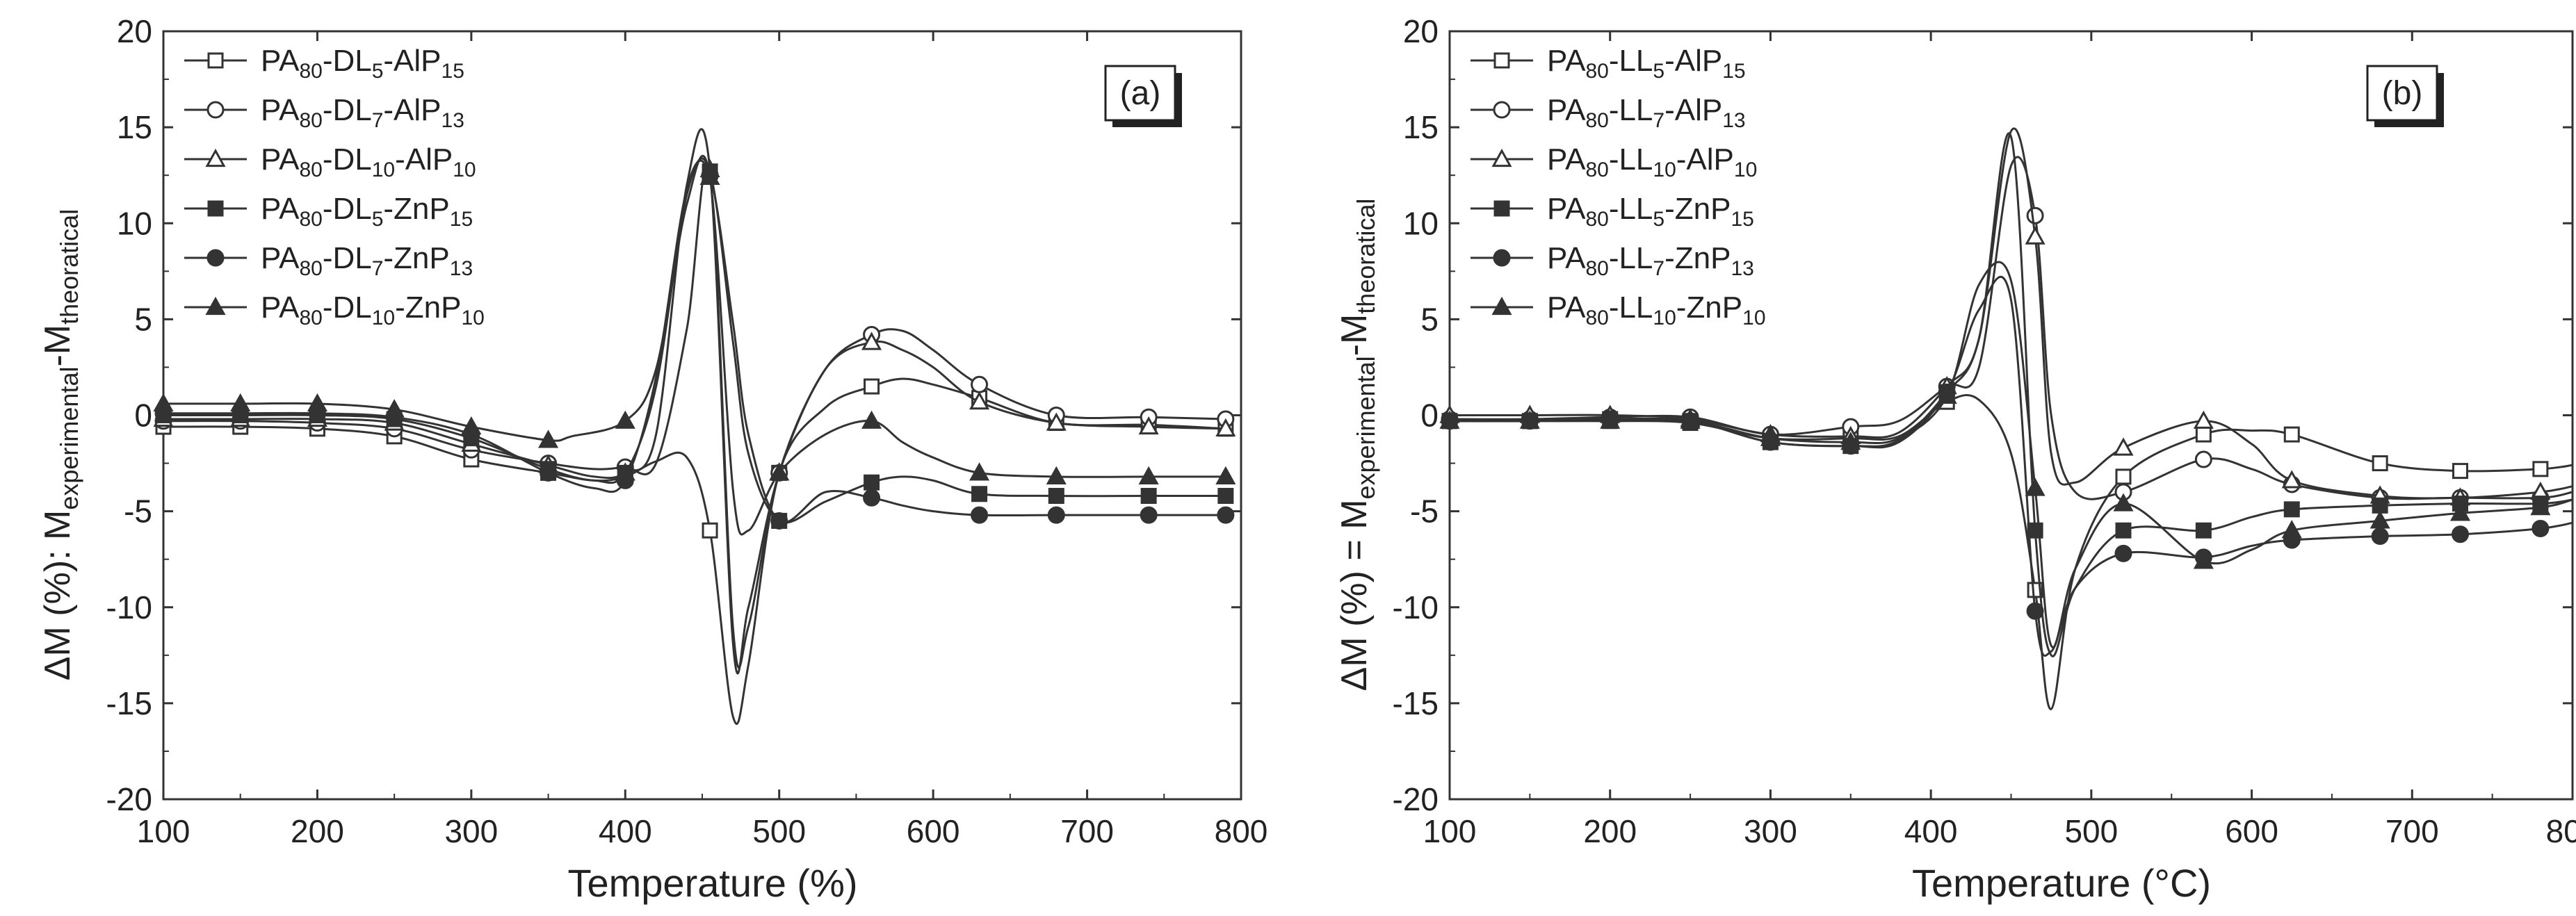  What do you see at coordinates (69, 267) in the screenshot?
I see `panel-a-y-label-sub2: theoratical` at bounding box center [69, 267].